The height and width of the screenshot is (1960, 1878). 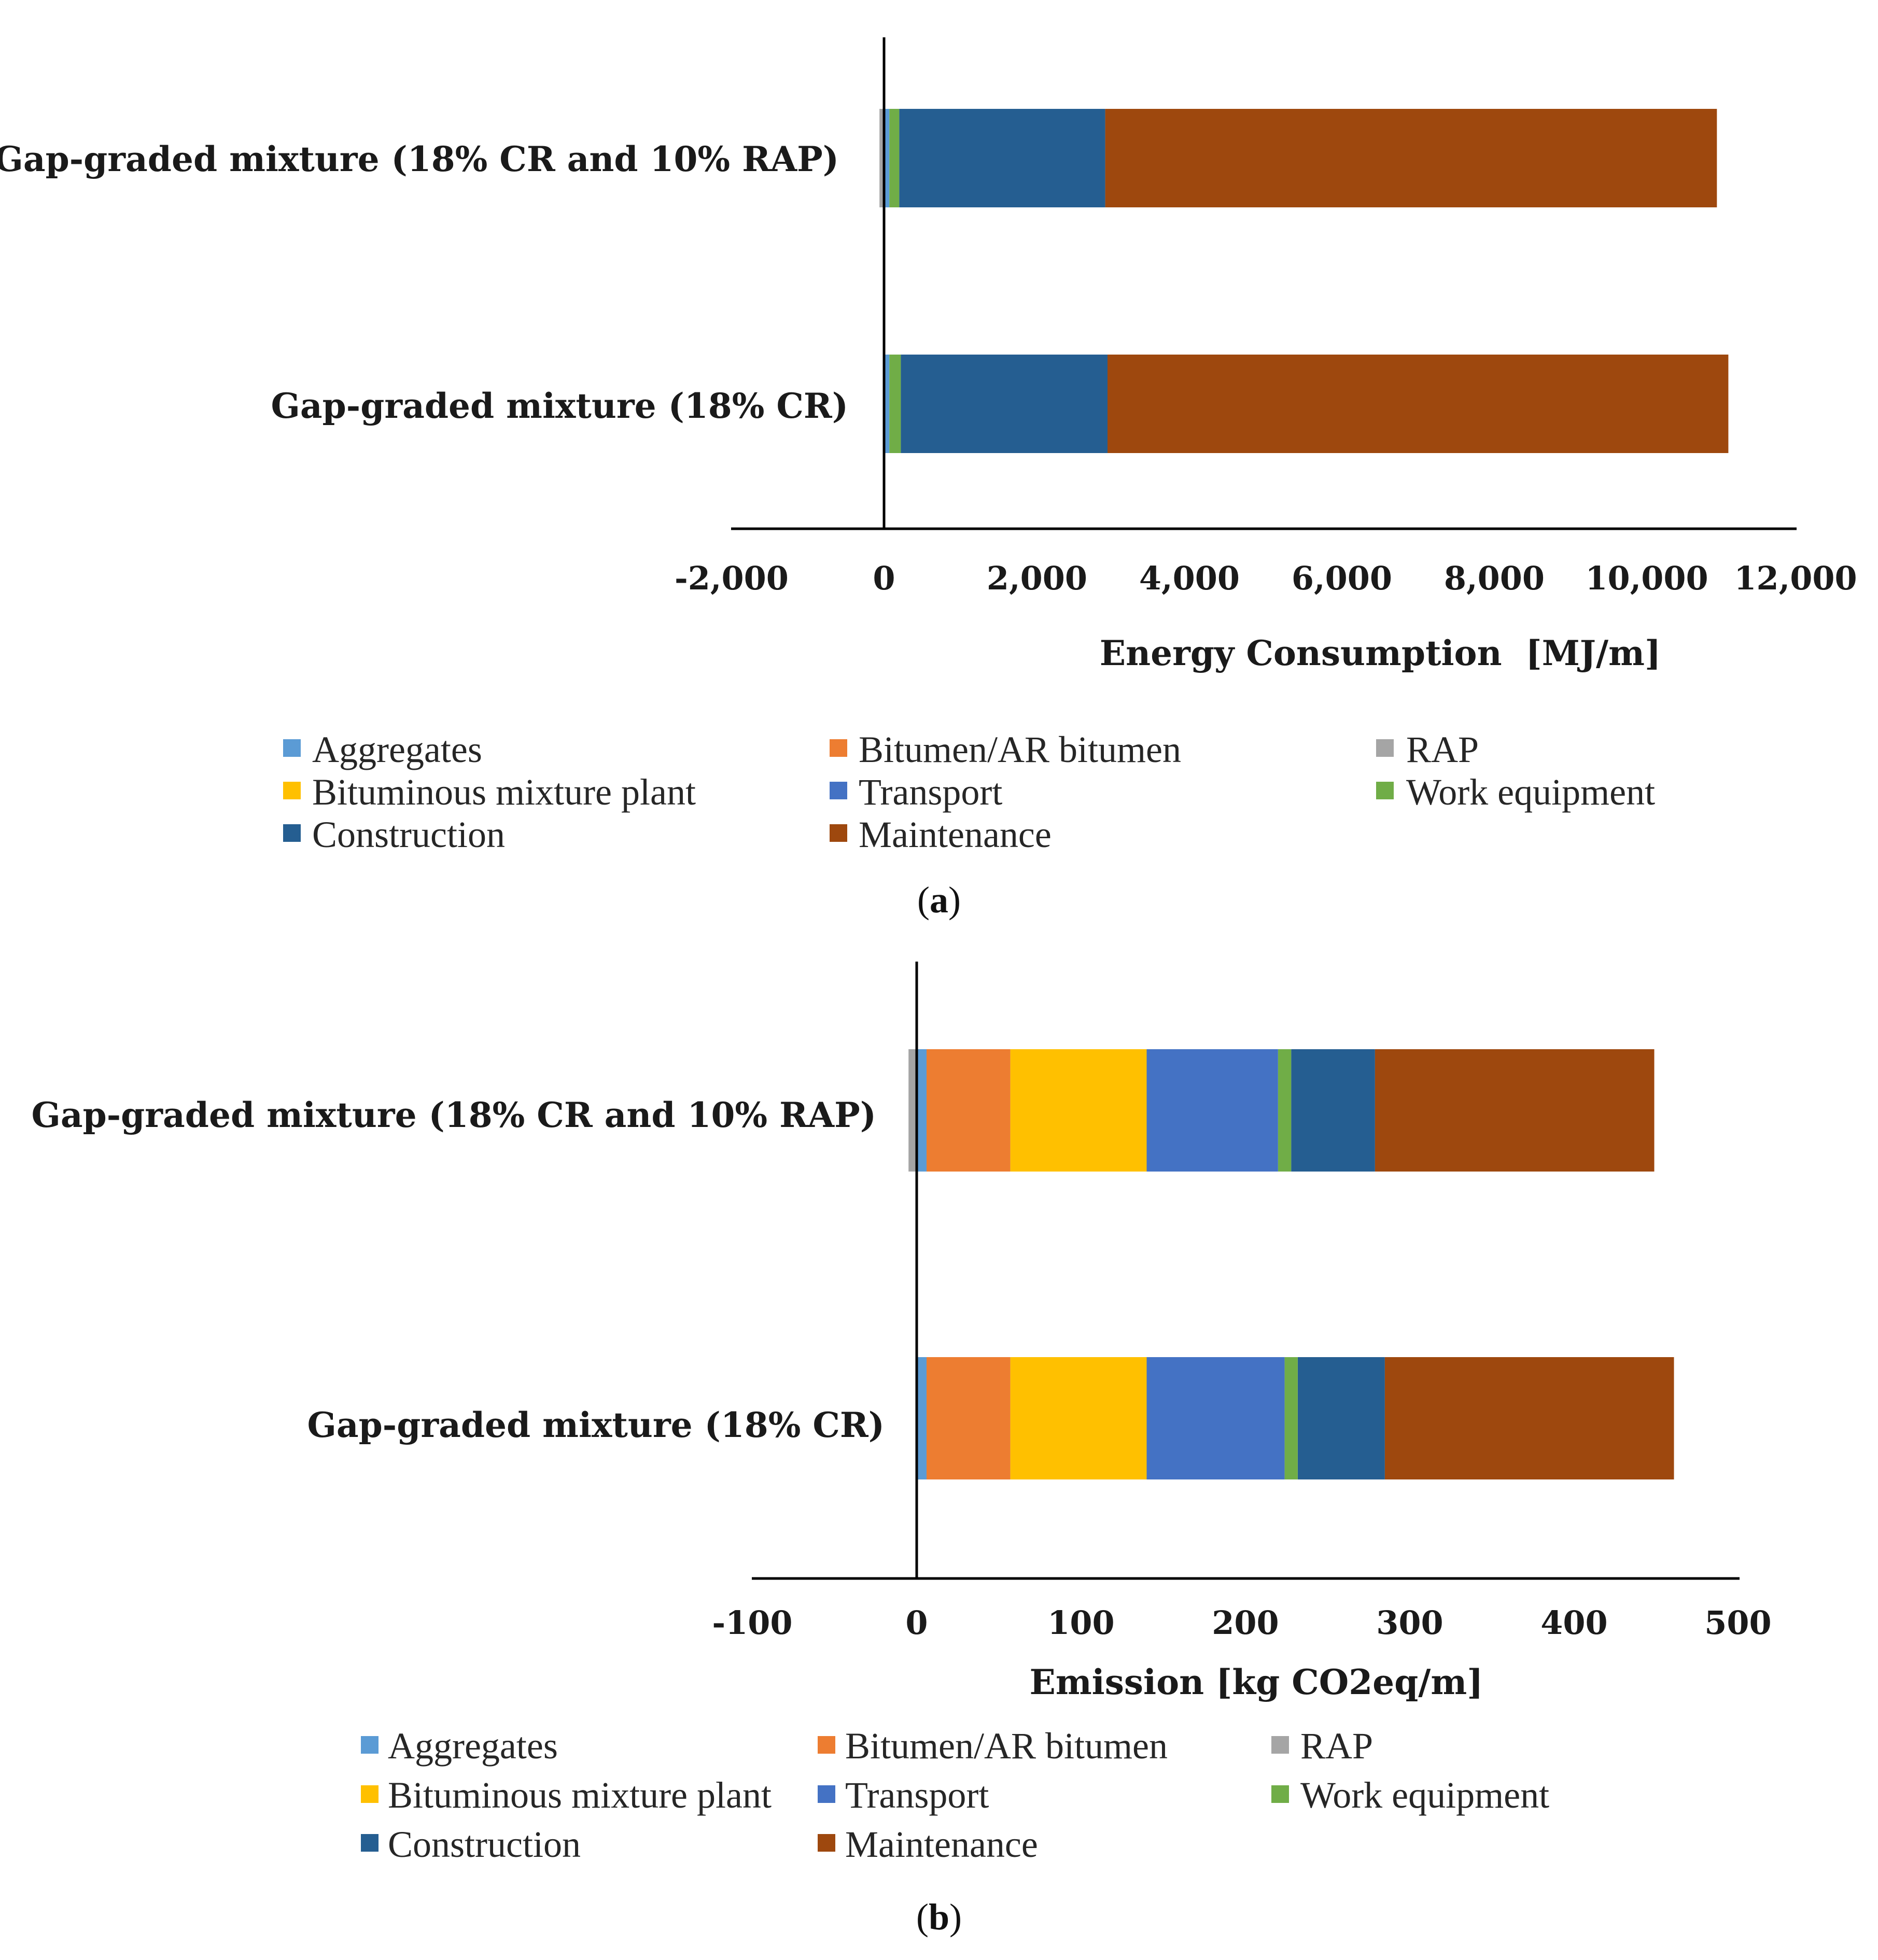 I want to click on chart-b-category-label: Gap-graded mixture (18% CR), so click(x=596, y=1425).